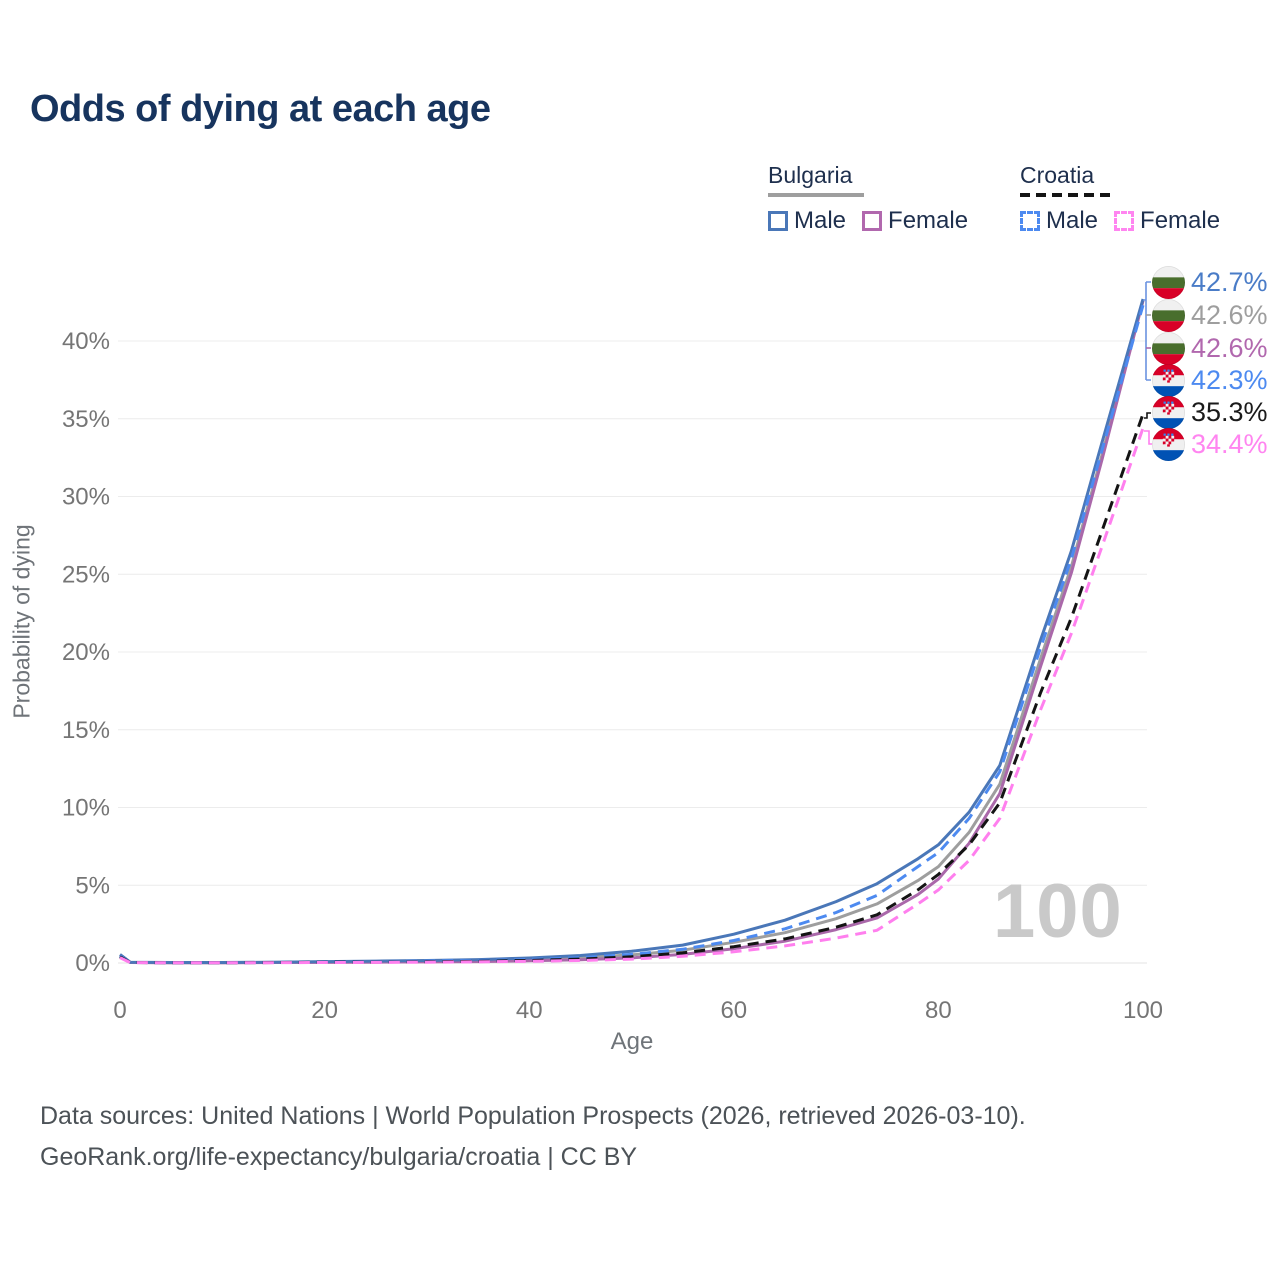  I want to click on legend-country-bulgaria: Bulgaria, so click(810, 175).